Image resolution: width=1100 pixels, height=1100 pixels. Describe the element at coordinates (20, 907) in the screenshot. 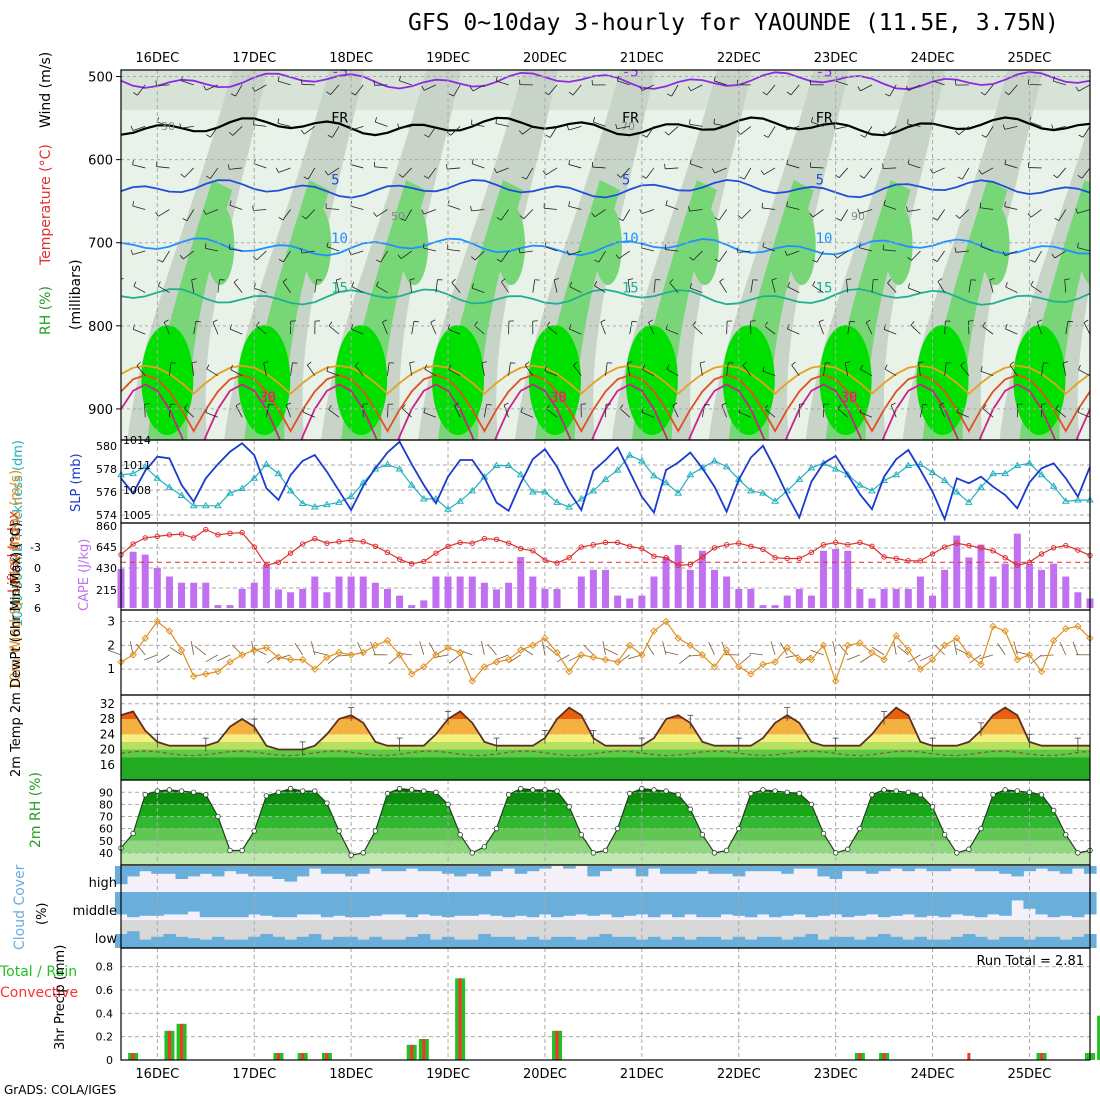

I see `panel7-ylabel: Cloud Cover` at that location.